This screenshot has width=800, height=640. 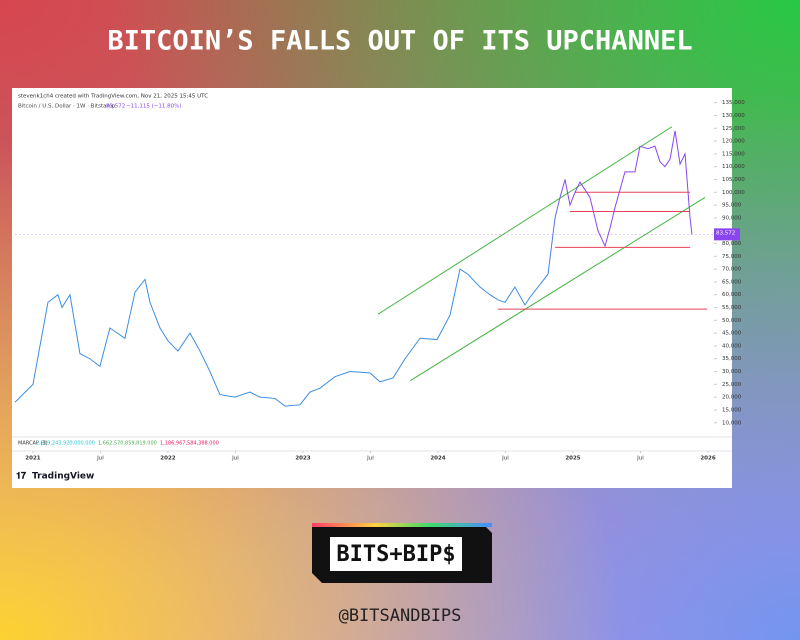 I want to click on footer-logo: BITS+BIP$, so click(x=402, y=553).